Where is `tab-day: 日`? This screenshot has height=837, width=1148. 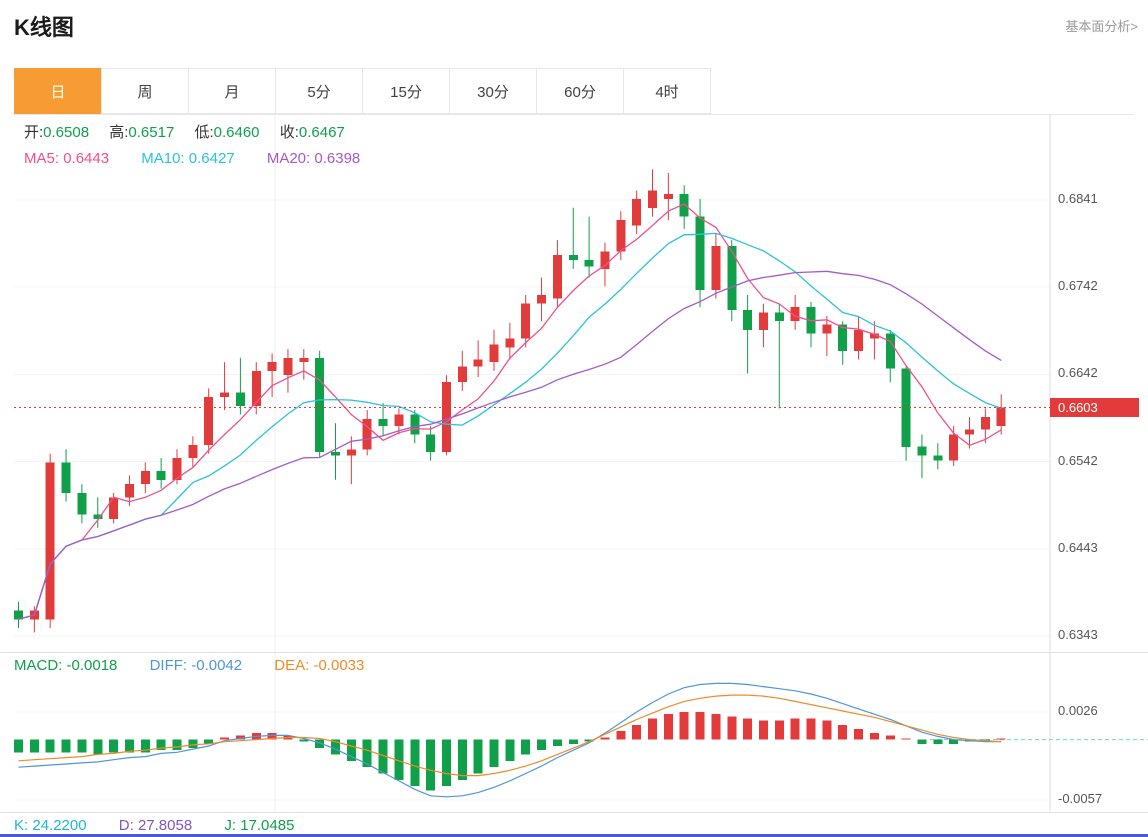
tab-day: 日 is located at coordinates (58, 91).